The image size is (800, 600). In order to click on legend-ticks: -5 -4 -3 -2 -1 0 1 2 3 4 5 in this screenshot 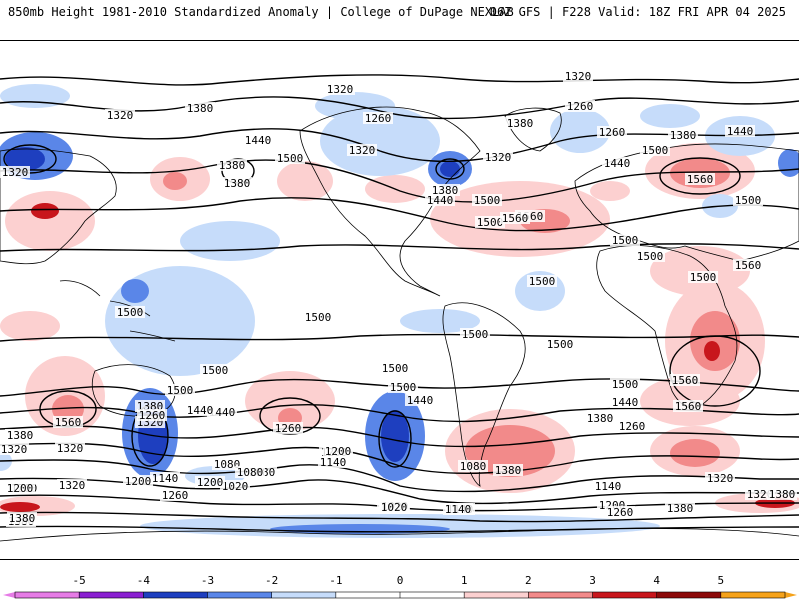, I will do `click(398, 586)`.